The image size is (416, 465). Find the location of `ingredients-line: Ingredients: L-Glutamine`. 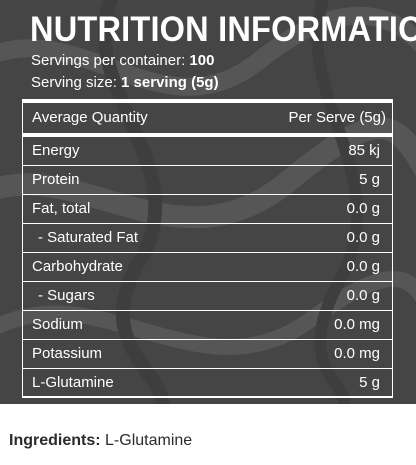

ingredients-line: Ingredients: L-Glutamine is located at coordinates (100, 441).